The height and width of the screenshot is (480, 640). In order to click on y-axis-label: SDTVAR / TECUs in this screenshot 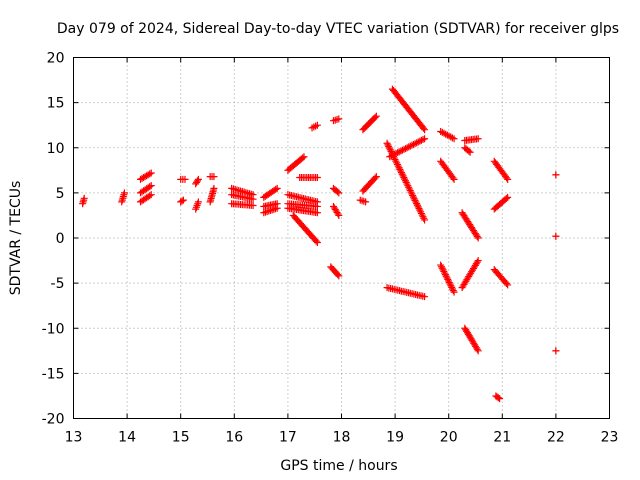, I will do `click(16, 238)`.